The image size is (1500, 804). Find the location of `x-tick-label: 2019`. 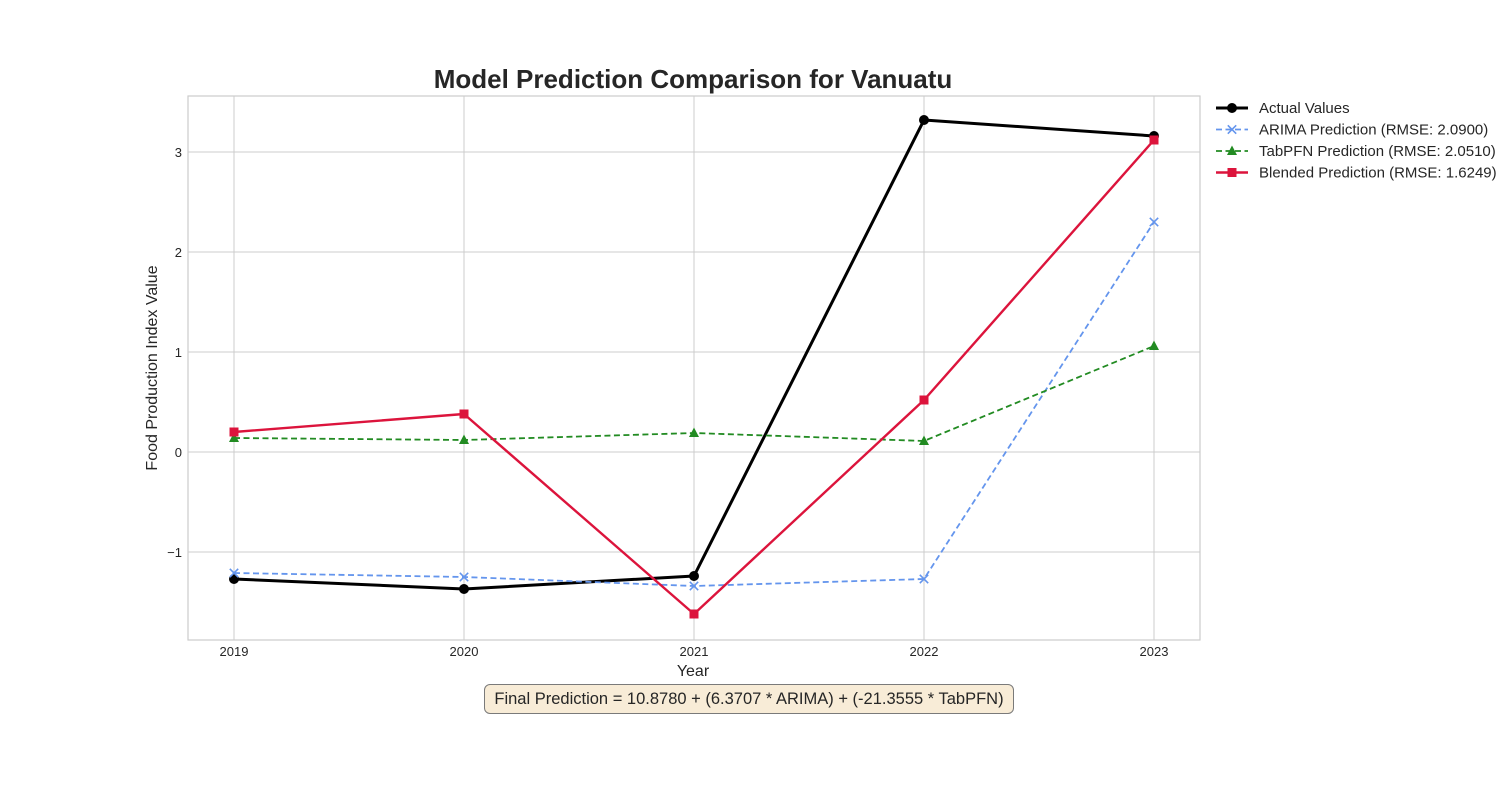

x-tick-label: 2019 is located at coordinates (234, 651).